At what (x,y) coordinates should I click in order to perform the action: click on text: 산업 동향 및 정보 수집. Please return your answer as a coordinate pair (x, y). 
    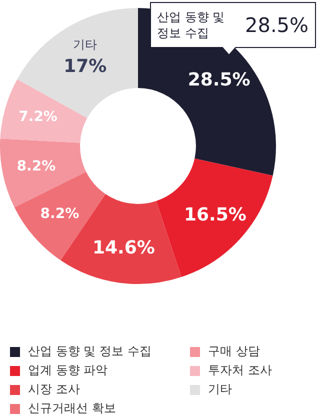
    Looking at the image, I should click on (191, 25).